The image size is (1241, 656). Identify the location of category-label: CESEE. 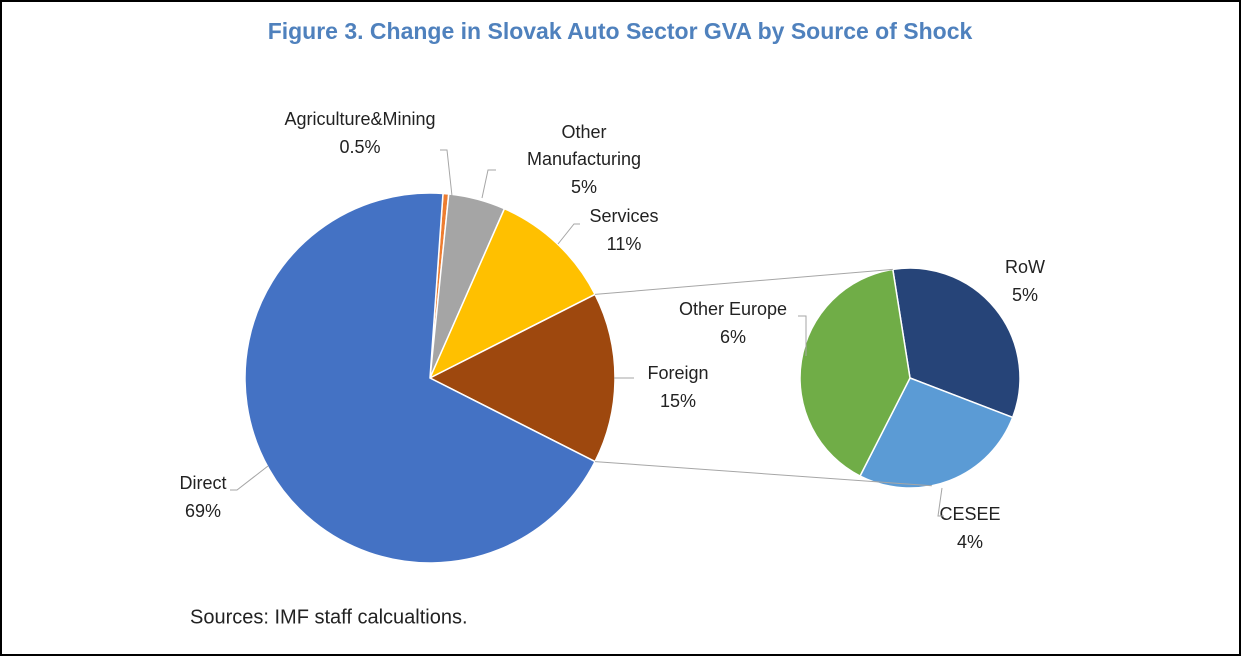
(969, 514).